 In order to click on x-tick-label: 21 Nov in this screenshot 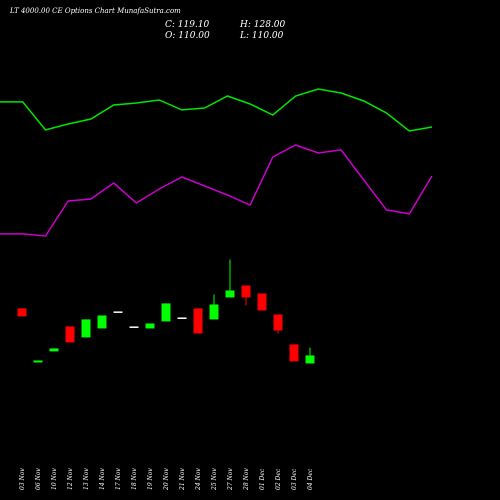, I will do `click(182, 479)`.